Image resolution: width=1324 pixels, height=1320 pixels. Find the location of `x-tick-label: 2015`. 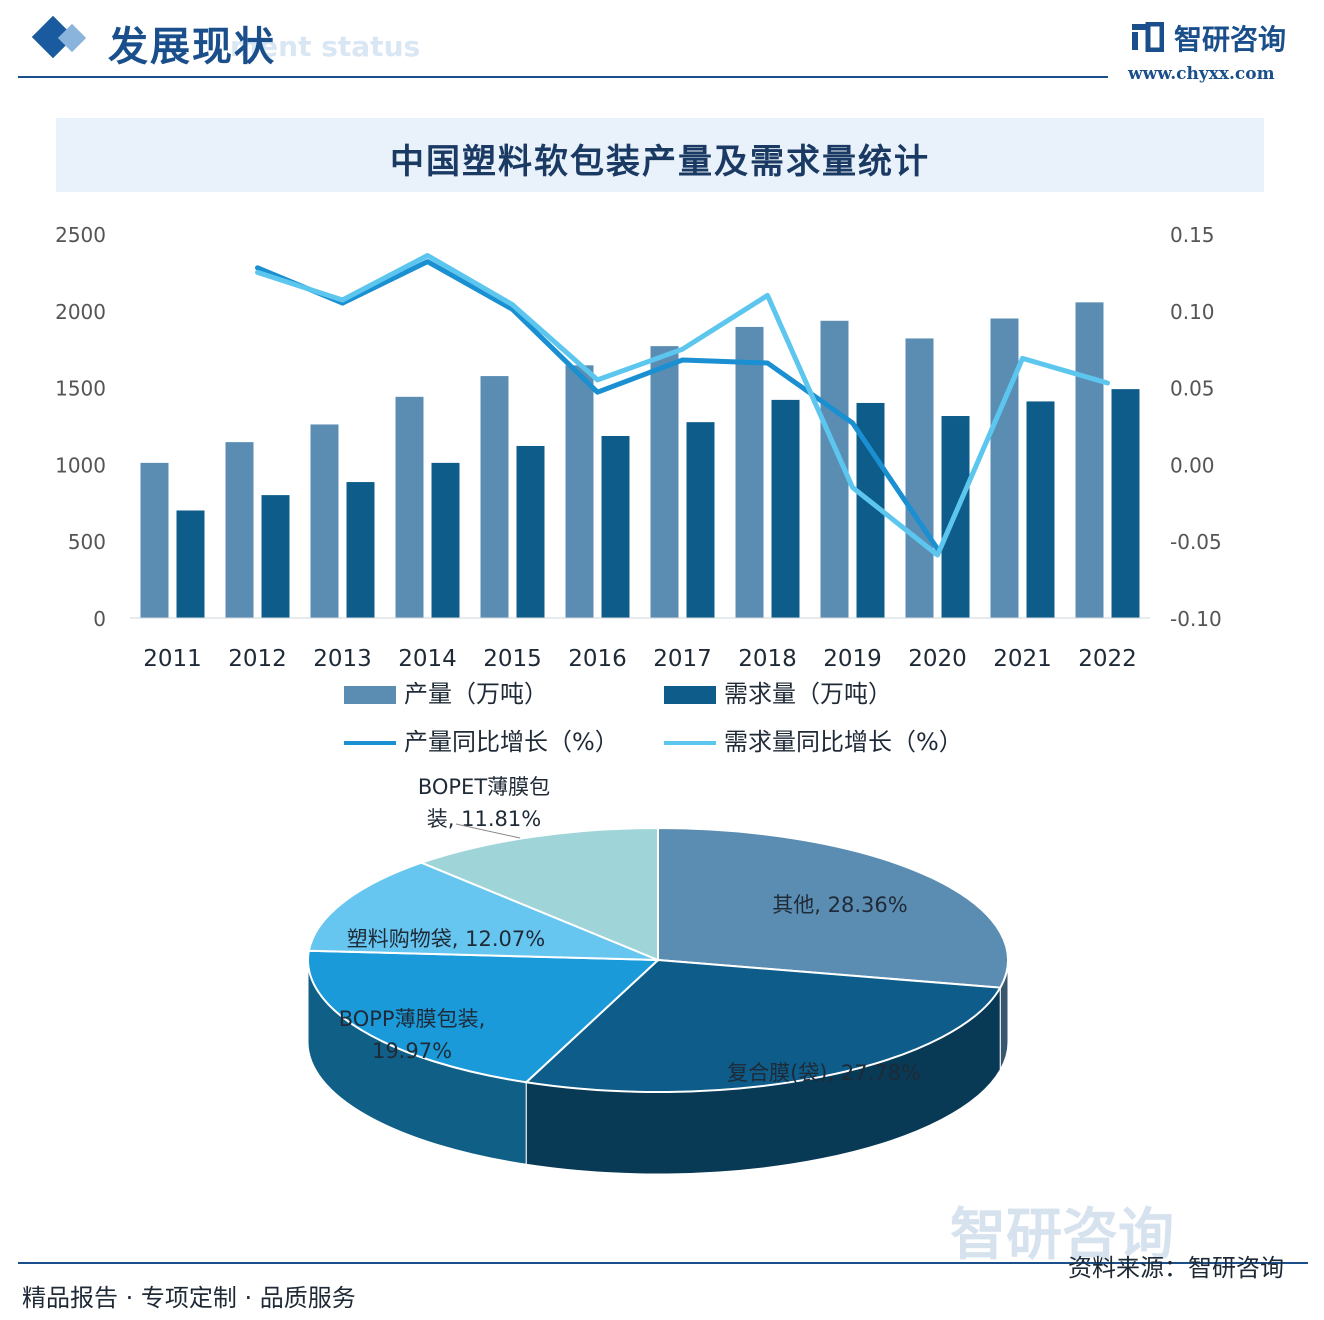

x-tick-label: 2015 is located at coordinates (512, 659).